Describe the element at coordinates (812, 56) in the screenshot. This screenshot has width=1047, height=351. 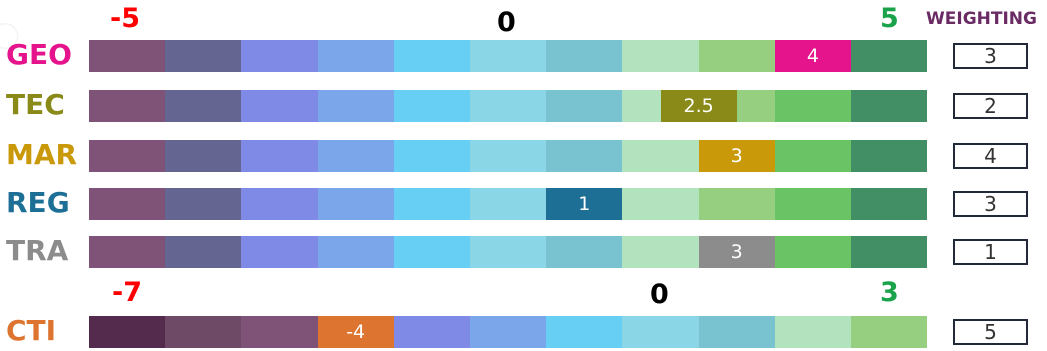
I see `row-geo-score-marker: 4` at that location.